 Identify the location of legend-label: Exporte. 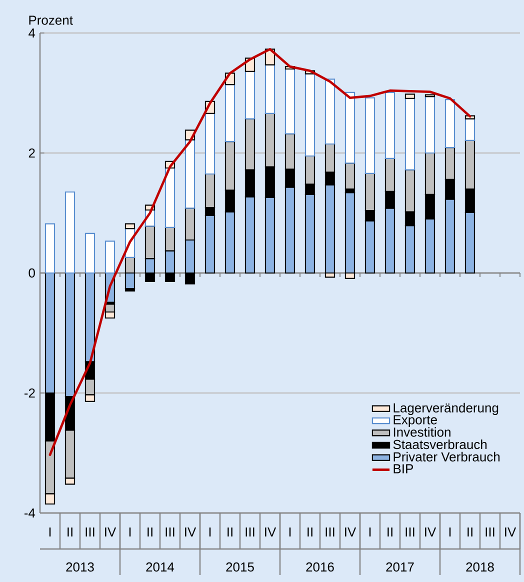
(415, 421).